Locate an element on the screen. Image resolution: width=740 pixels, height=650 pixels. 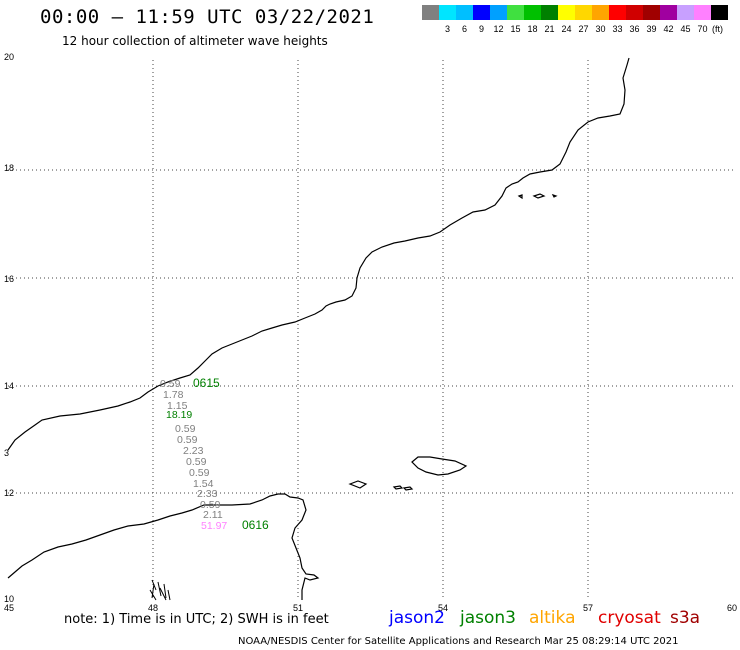
y-side-label: 3 is located at coordinates (6, 453).